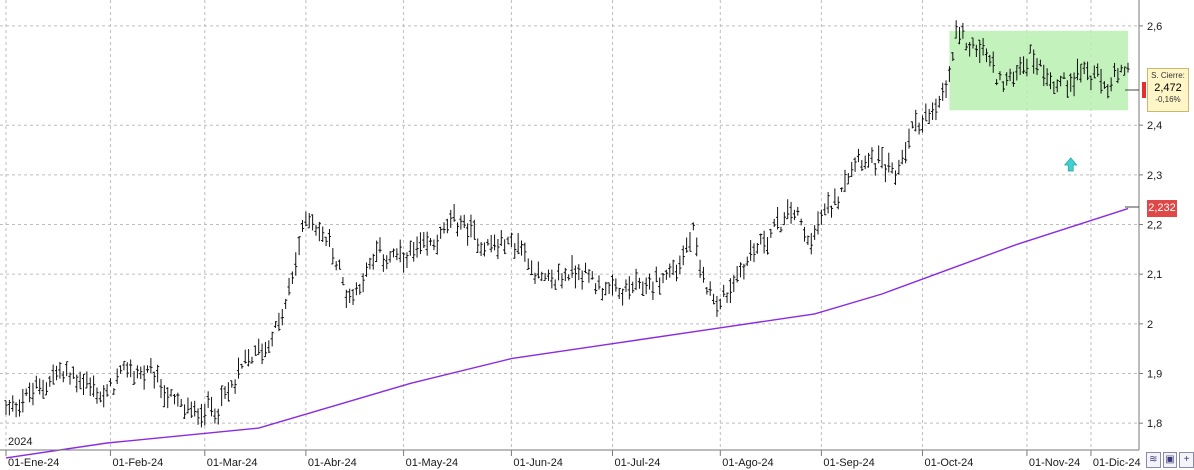 This screenshot has height=470, width=1194. I want to click on expand-icon: +, so click(1186, 460).